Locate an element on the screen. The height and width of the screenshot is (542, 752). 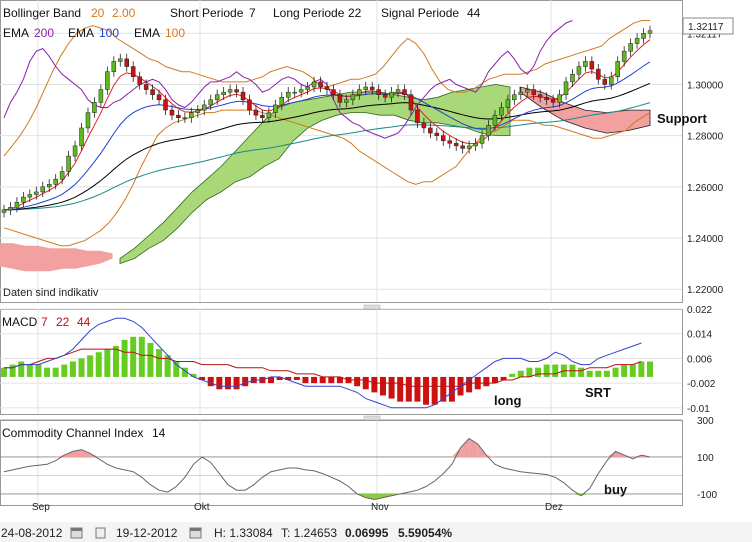
cci-overbought-fill is located at coordinates (490, 456).